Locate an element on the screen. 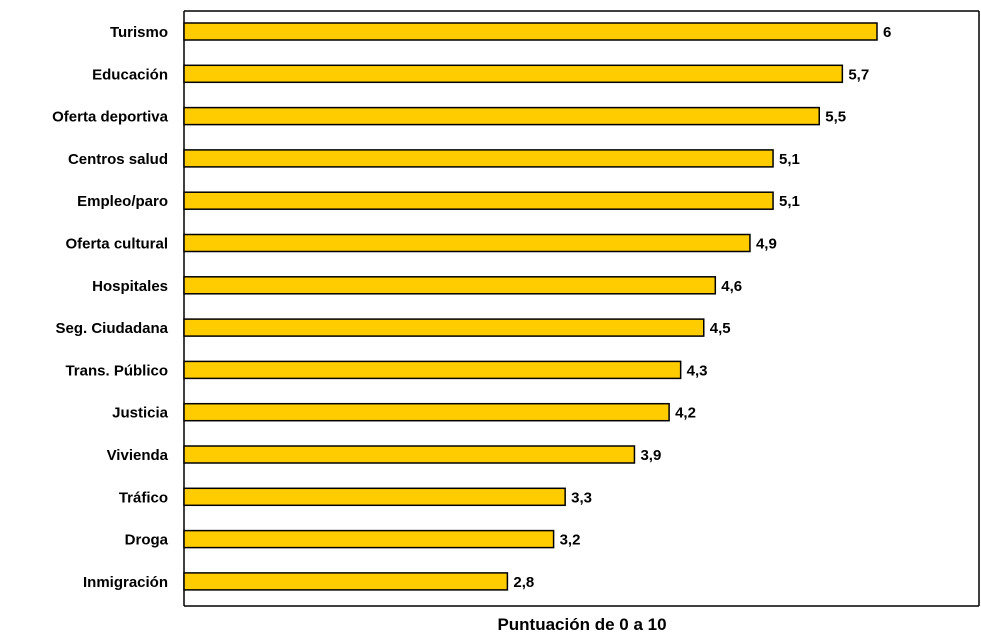 This screenshot has height=635, width=981. bar-hospitales is located at coordinates (450, 285).